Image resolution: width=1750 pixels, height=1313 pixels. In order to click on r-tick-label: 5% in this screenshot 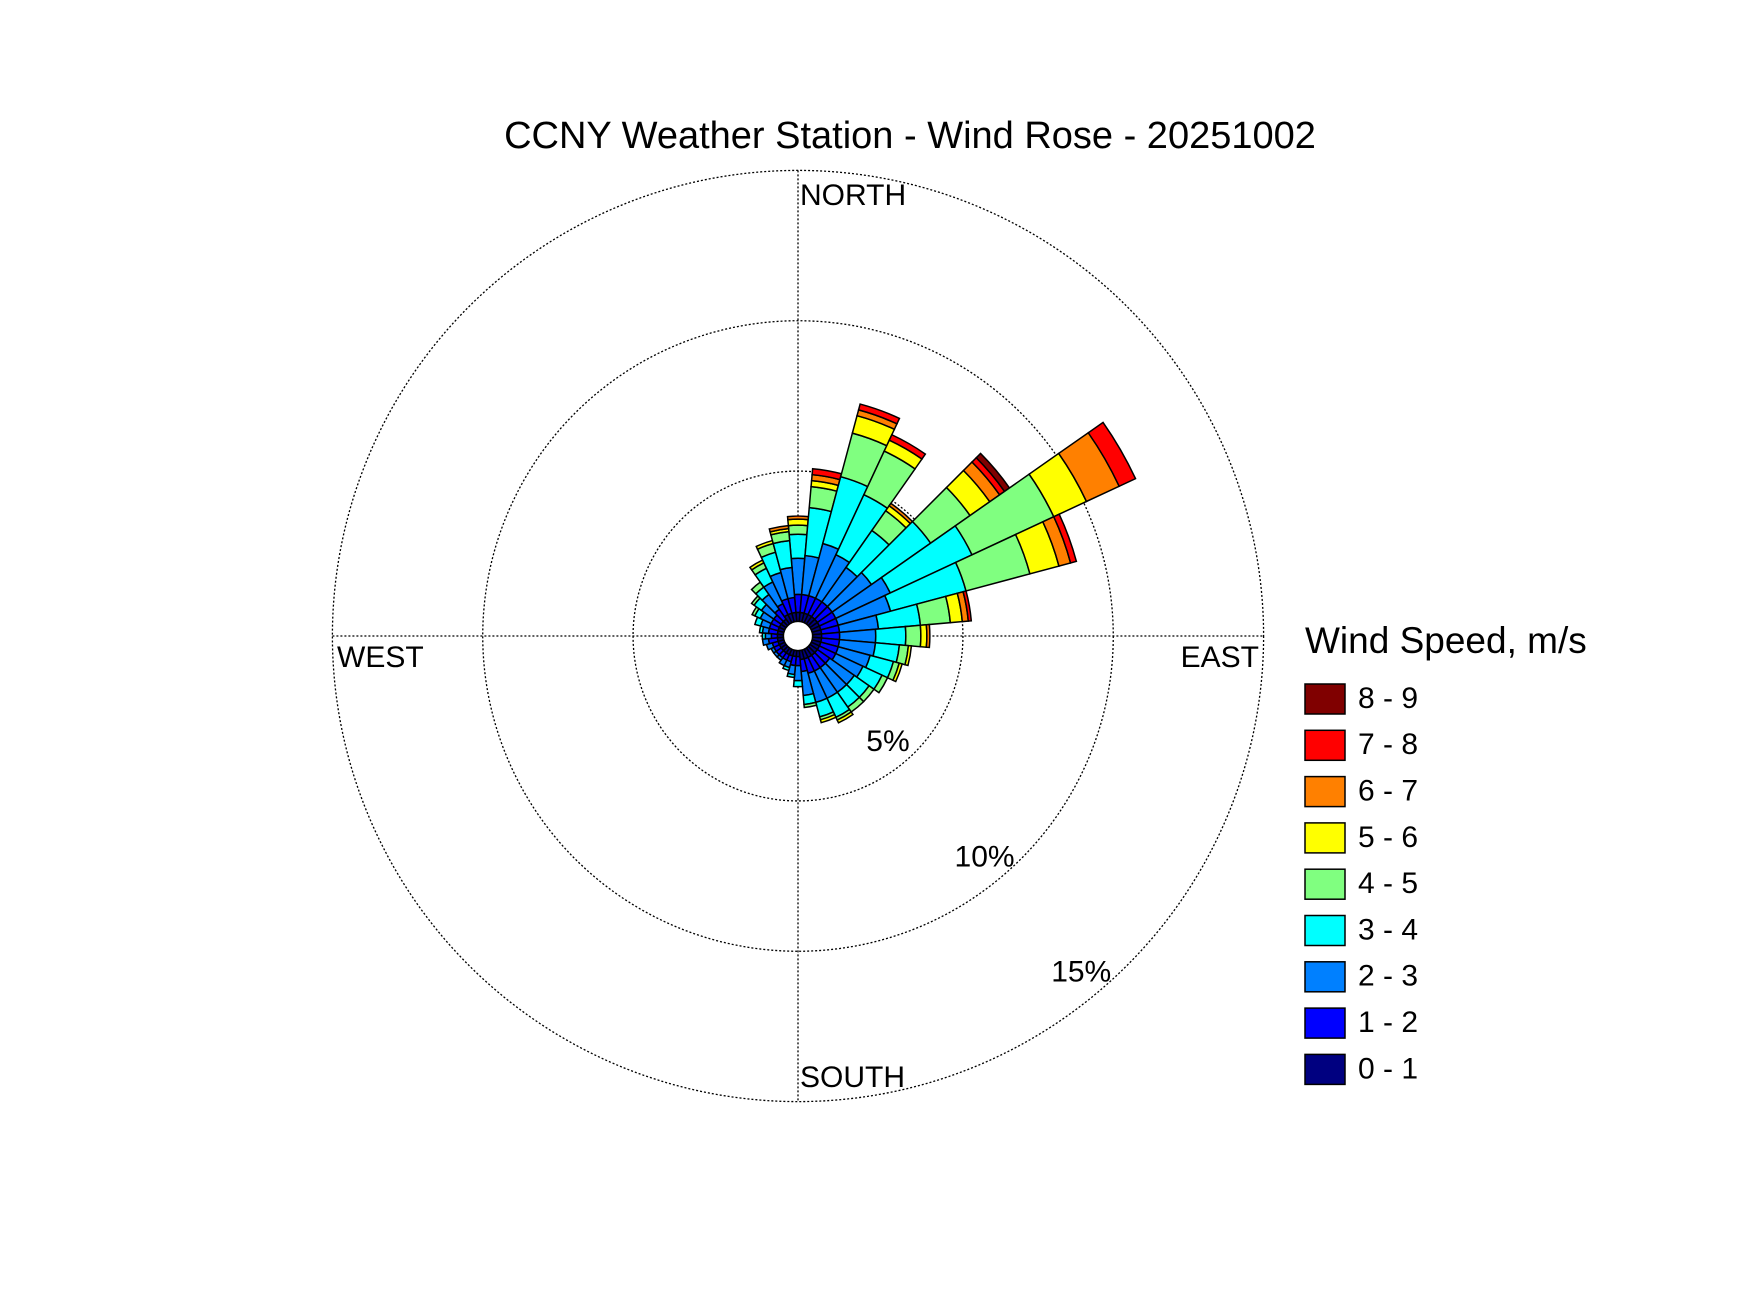, I will do `click(887, 741)`.